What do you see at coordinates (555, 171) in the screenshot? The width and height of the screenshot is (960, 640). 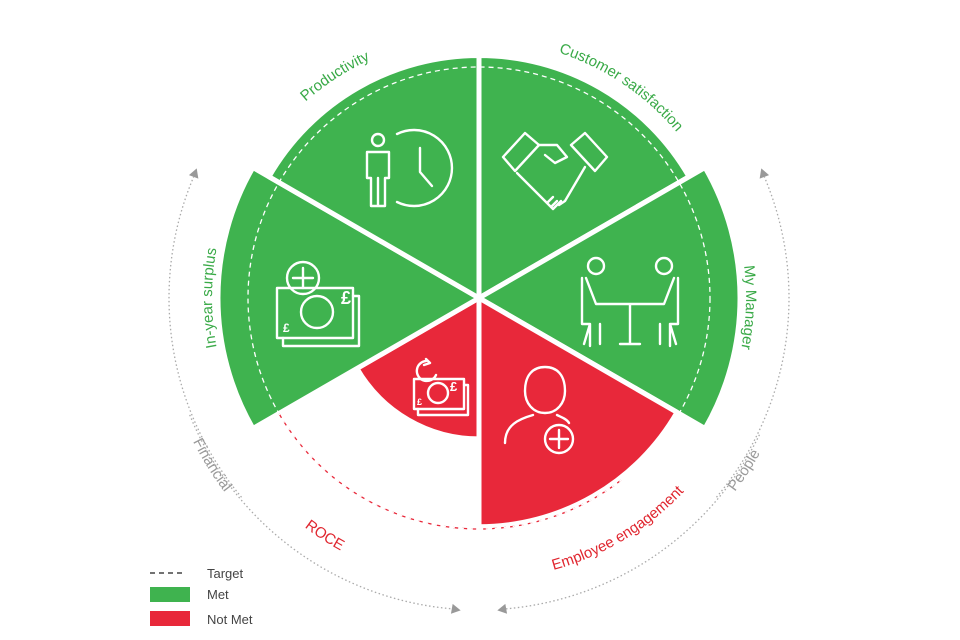 I see `handshake-icon` at bounding box center [555, 171].